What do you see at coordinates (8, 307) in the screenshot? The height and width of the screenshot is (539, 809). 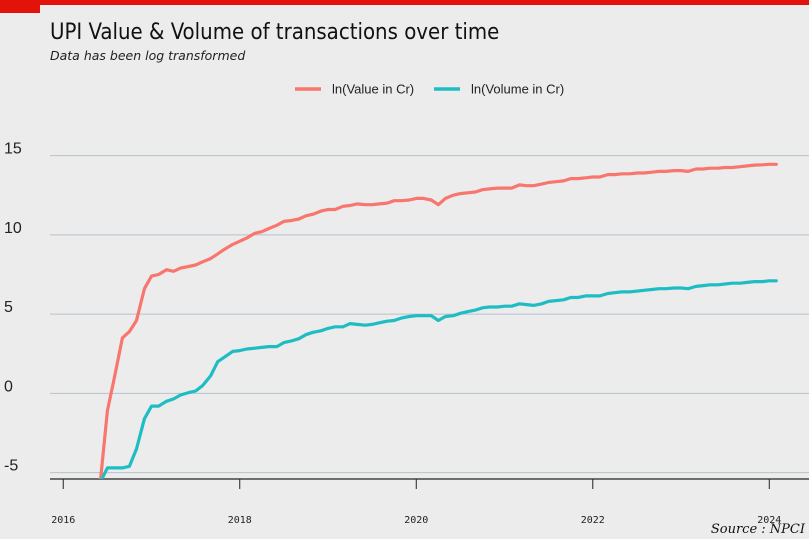 I see `y-tick-label: 5` at bounding box center [8, 307].